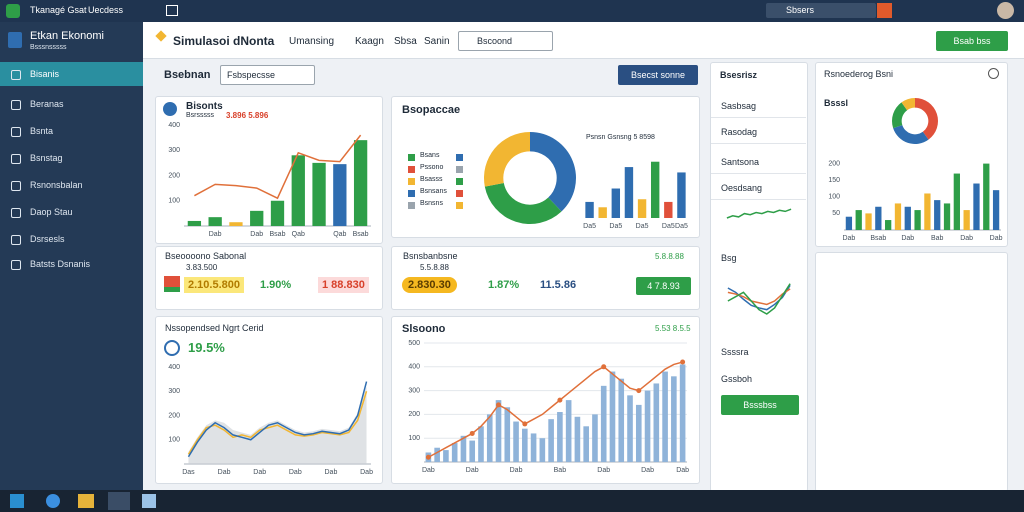  Describe the element at coordinates (71, 185) in the screenshot. I see `nav-item: Rsnonsbalan` at that location.